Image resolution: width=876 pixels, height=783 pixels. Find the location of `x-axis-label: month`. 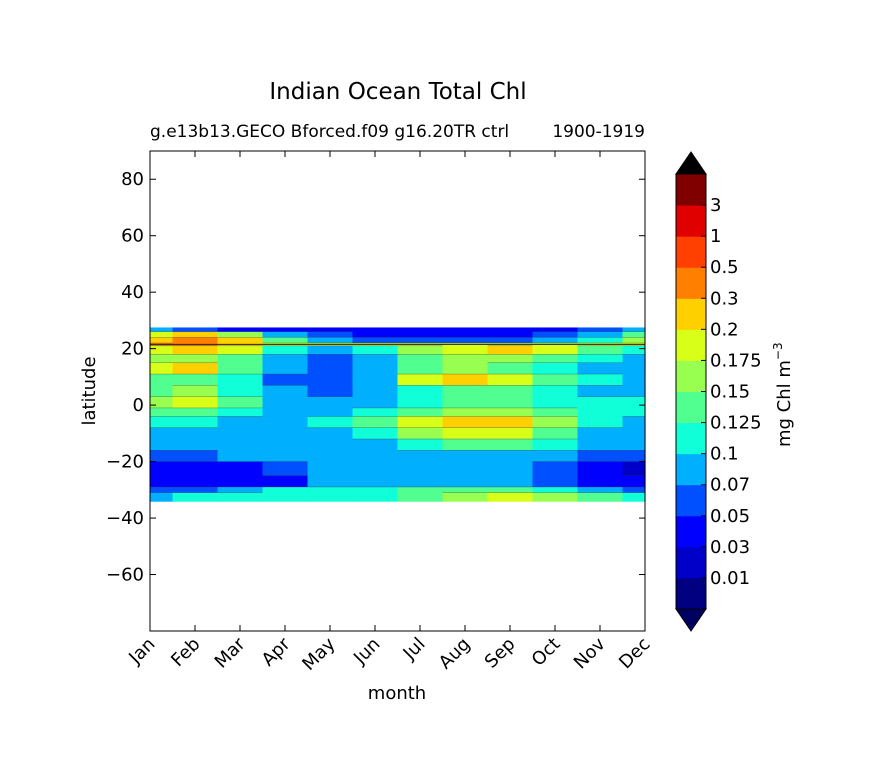

x-axis-label: month is located at coordinates (397, 693).